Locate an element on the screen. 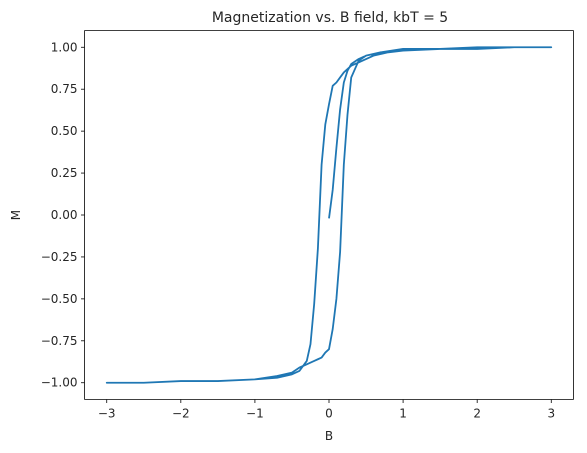 The height and width of the screenshot is (453, 587). y-tick-label: 0.75 is located at coordinates (64, 89).